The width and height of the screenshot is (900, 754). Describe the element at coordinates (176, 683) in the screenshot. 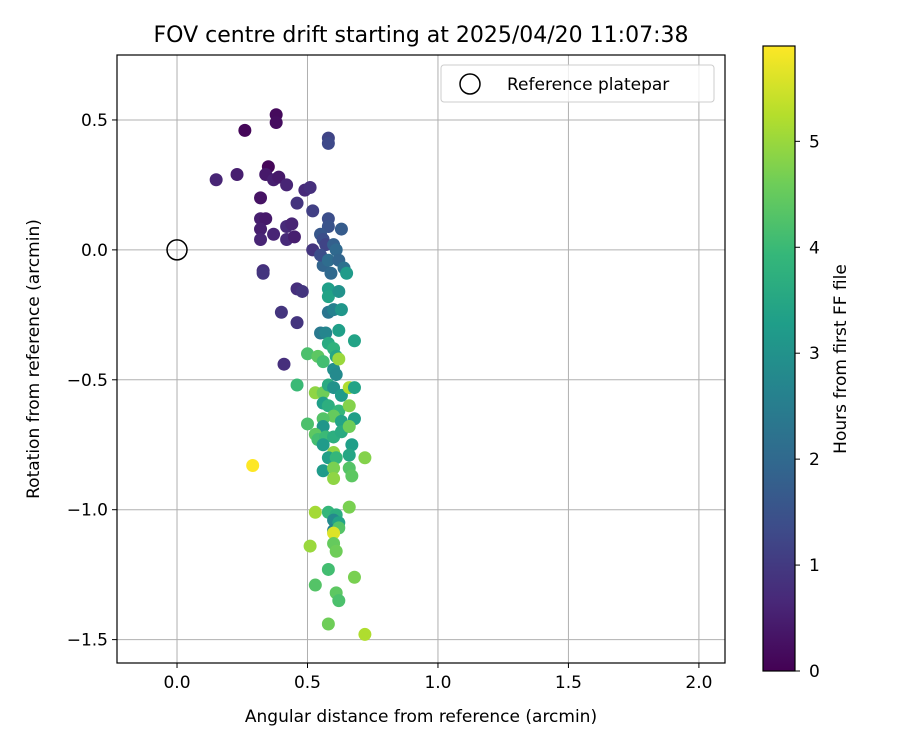

I see `x-tick-label: 0.0` at that location.